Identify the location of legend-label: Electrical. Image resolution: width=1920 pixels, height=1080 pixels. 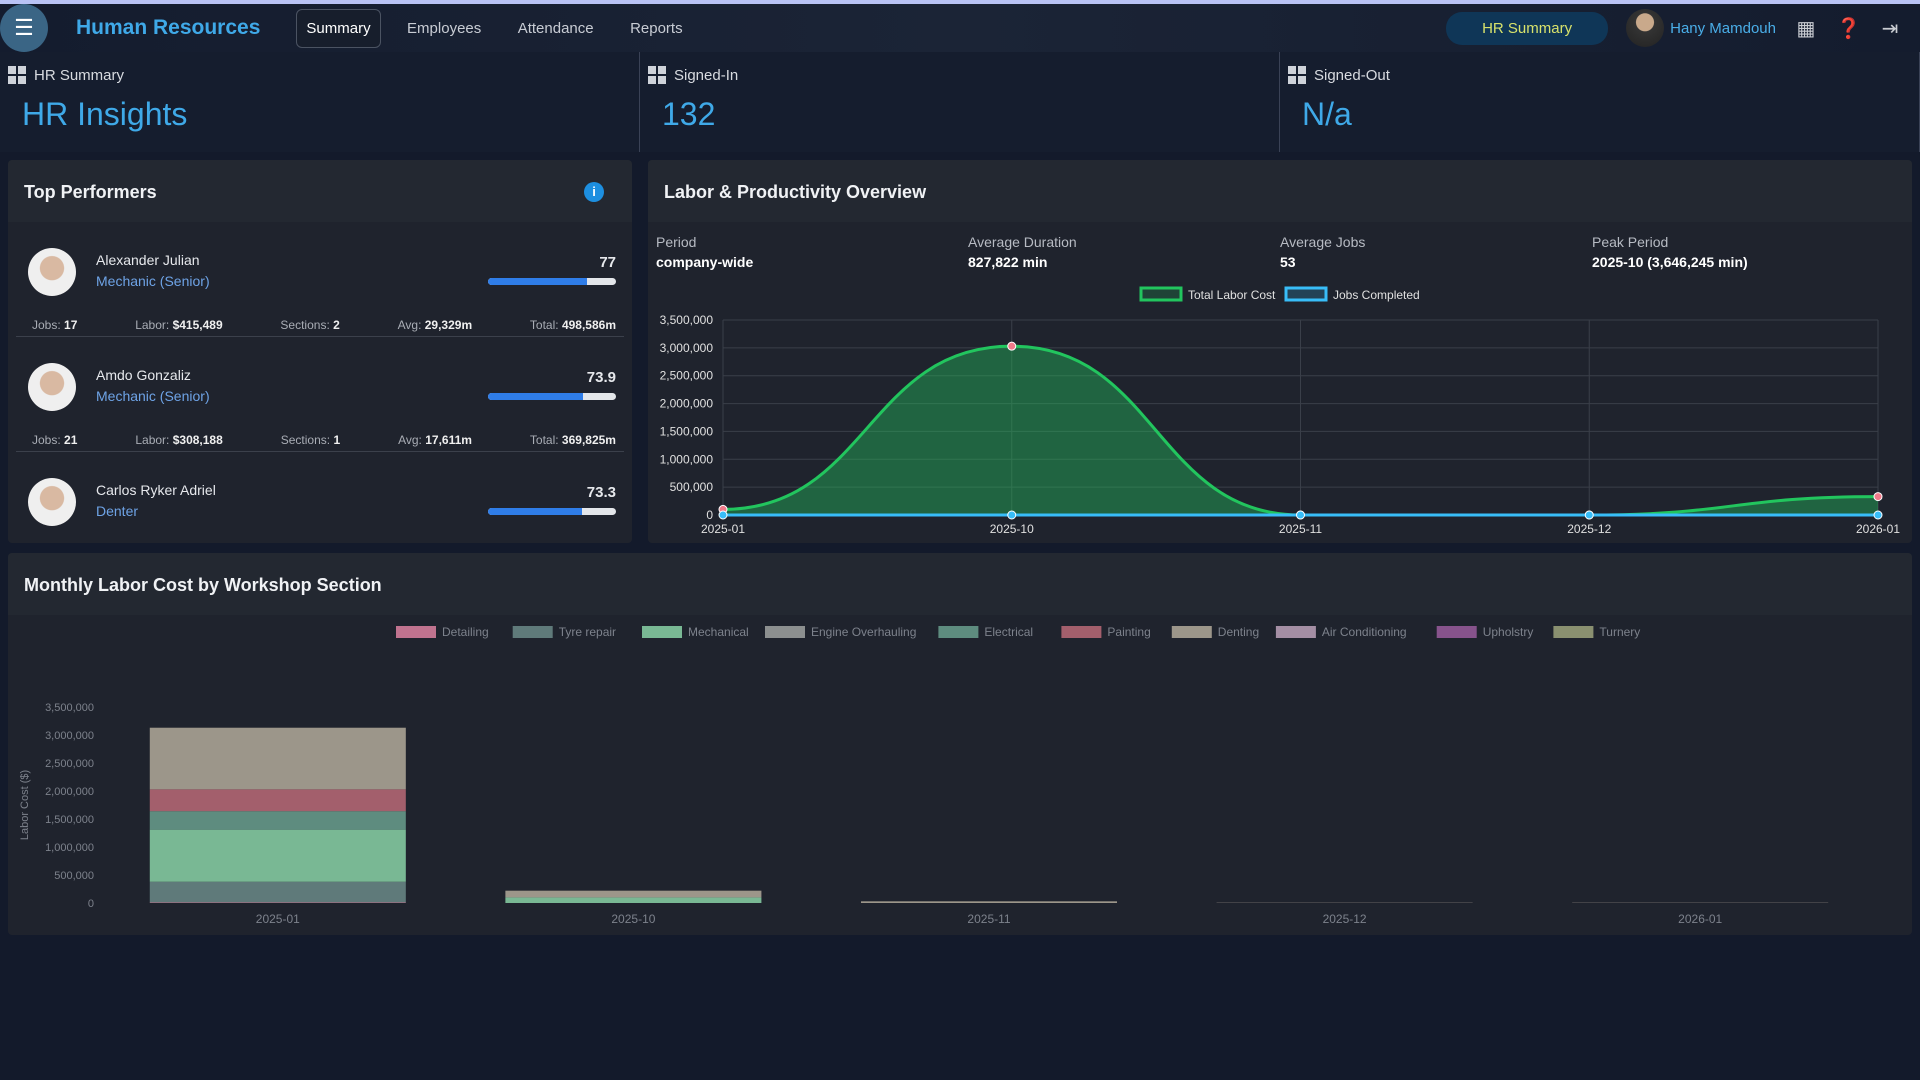
(1008, 632).